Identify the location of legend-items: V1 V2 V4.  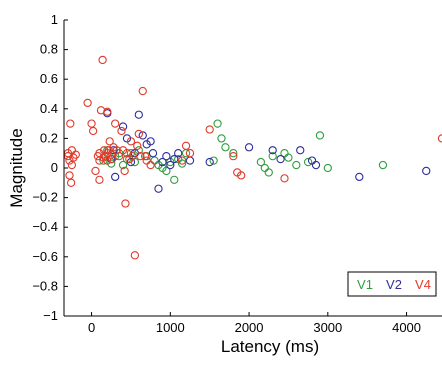
(394, 284).